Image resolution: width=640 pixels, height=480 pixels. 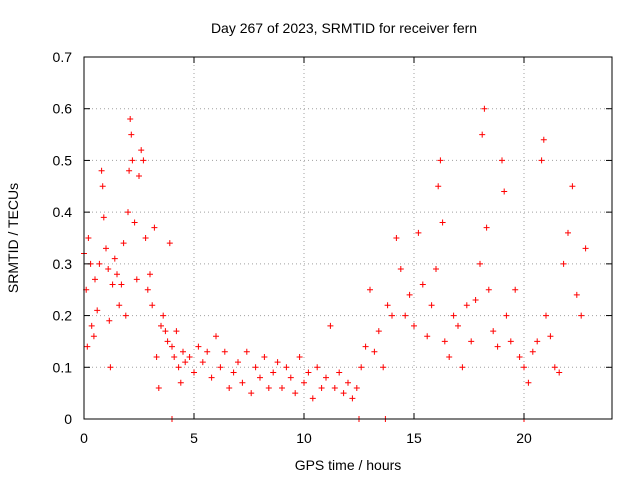 What do you see at coordinates (84, 438) in the screenshot?
I see `x-tick-label: 0` at bounding box center [84, 438].